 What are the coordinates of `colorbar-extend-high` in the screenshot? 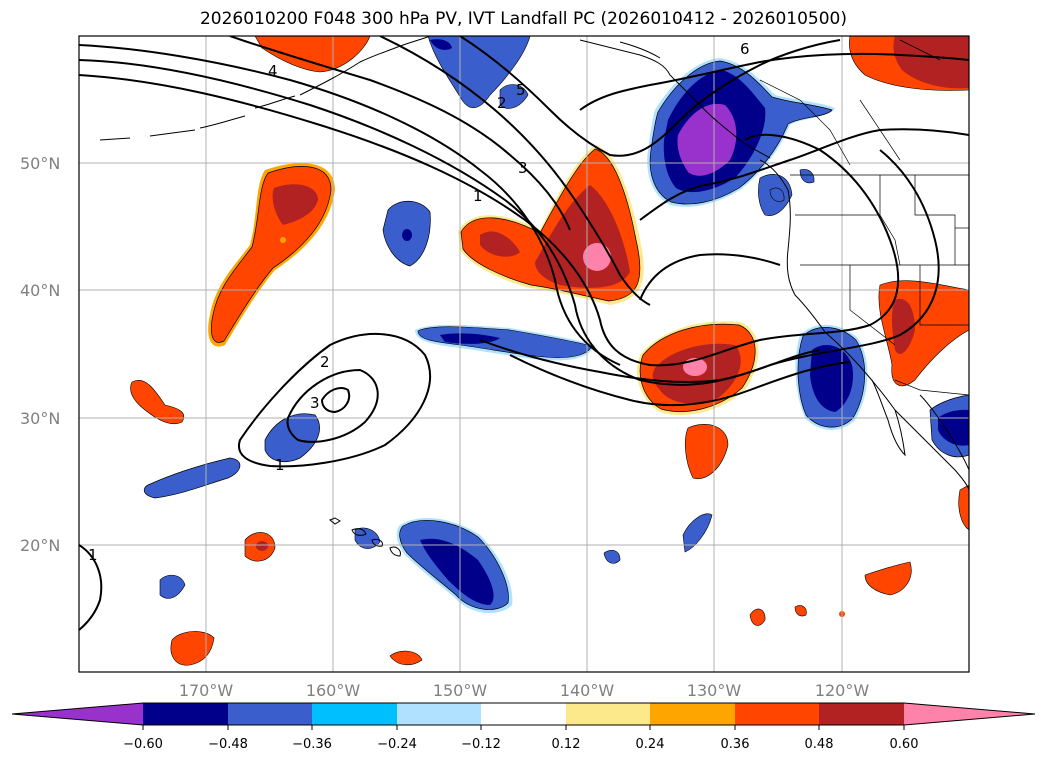 It's located at (969, 714).